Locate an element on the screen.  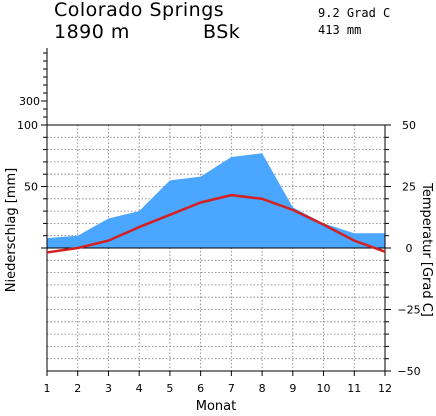
x-tick-labels: 1 2 3 4 5 6 7 8 9 10 11 12 is located at coordinates (218, 388).